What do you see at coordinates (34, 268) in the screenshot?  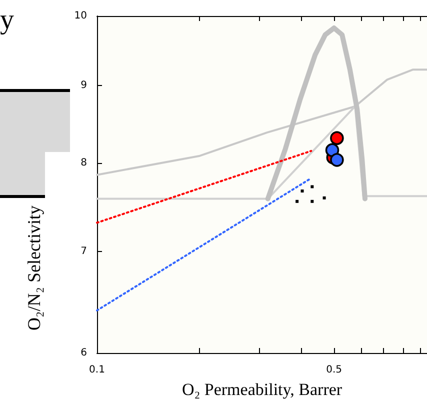 I see `y-axis-title: O₂/N₂ Selectivity` at bounding box center [34, 268].